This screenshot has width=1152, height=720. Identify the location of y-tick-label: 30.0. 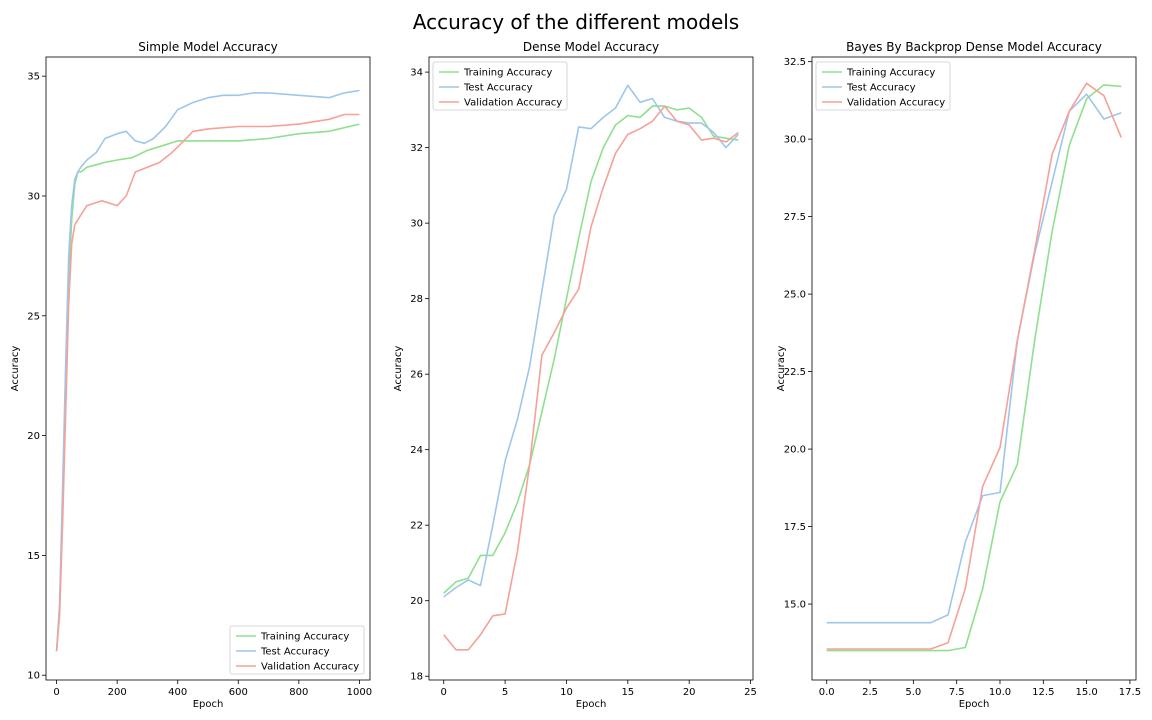
(795, 140).